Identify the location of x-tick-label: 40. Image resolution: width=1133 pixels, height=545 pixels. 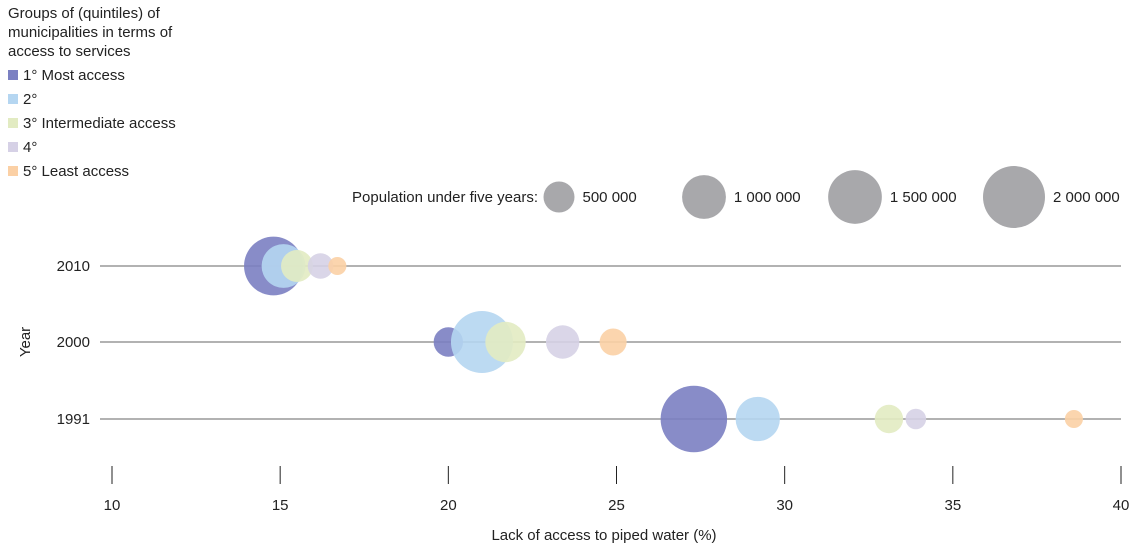
(1121, 505).